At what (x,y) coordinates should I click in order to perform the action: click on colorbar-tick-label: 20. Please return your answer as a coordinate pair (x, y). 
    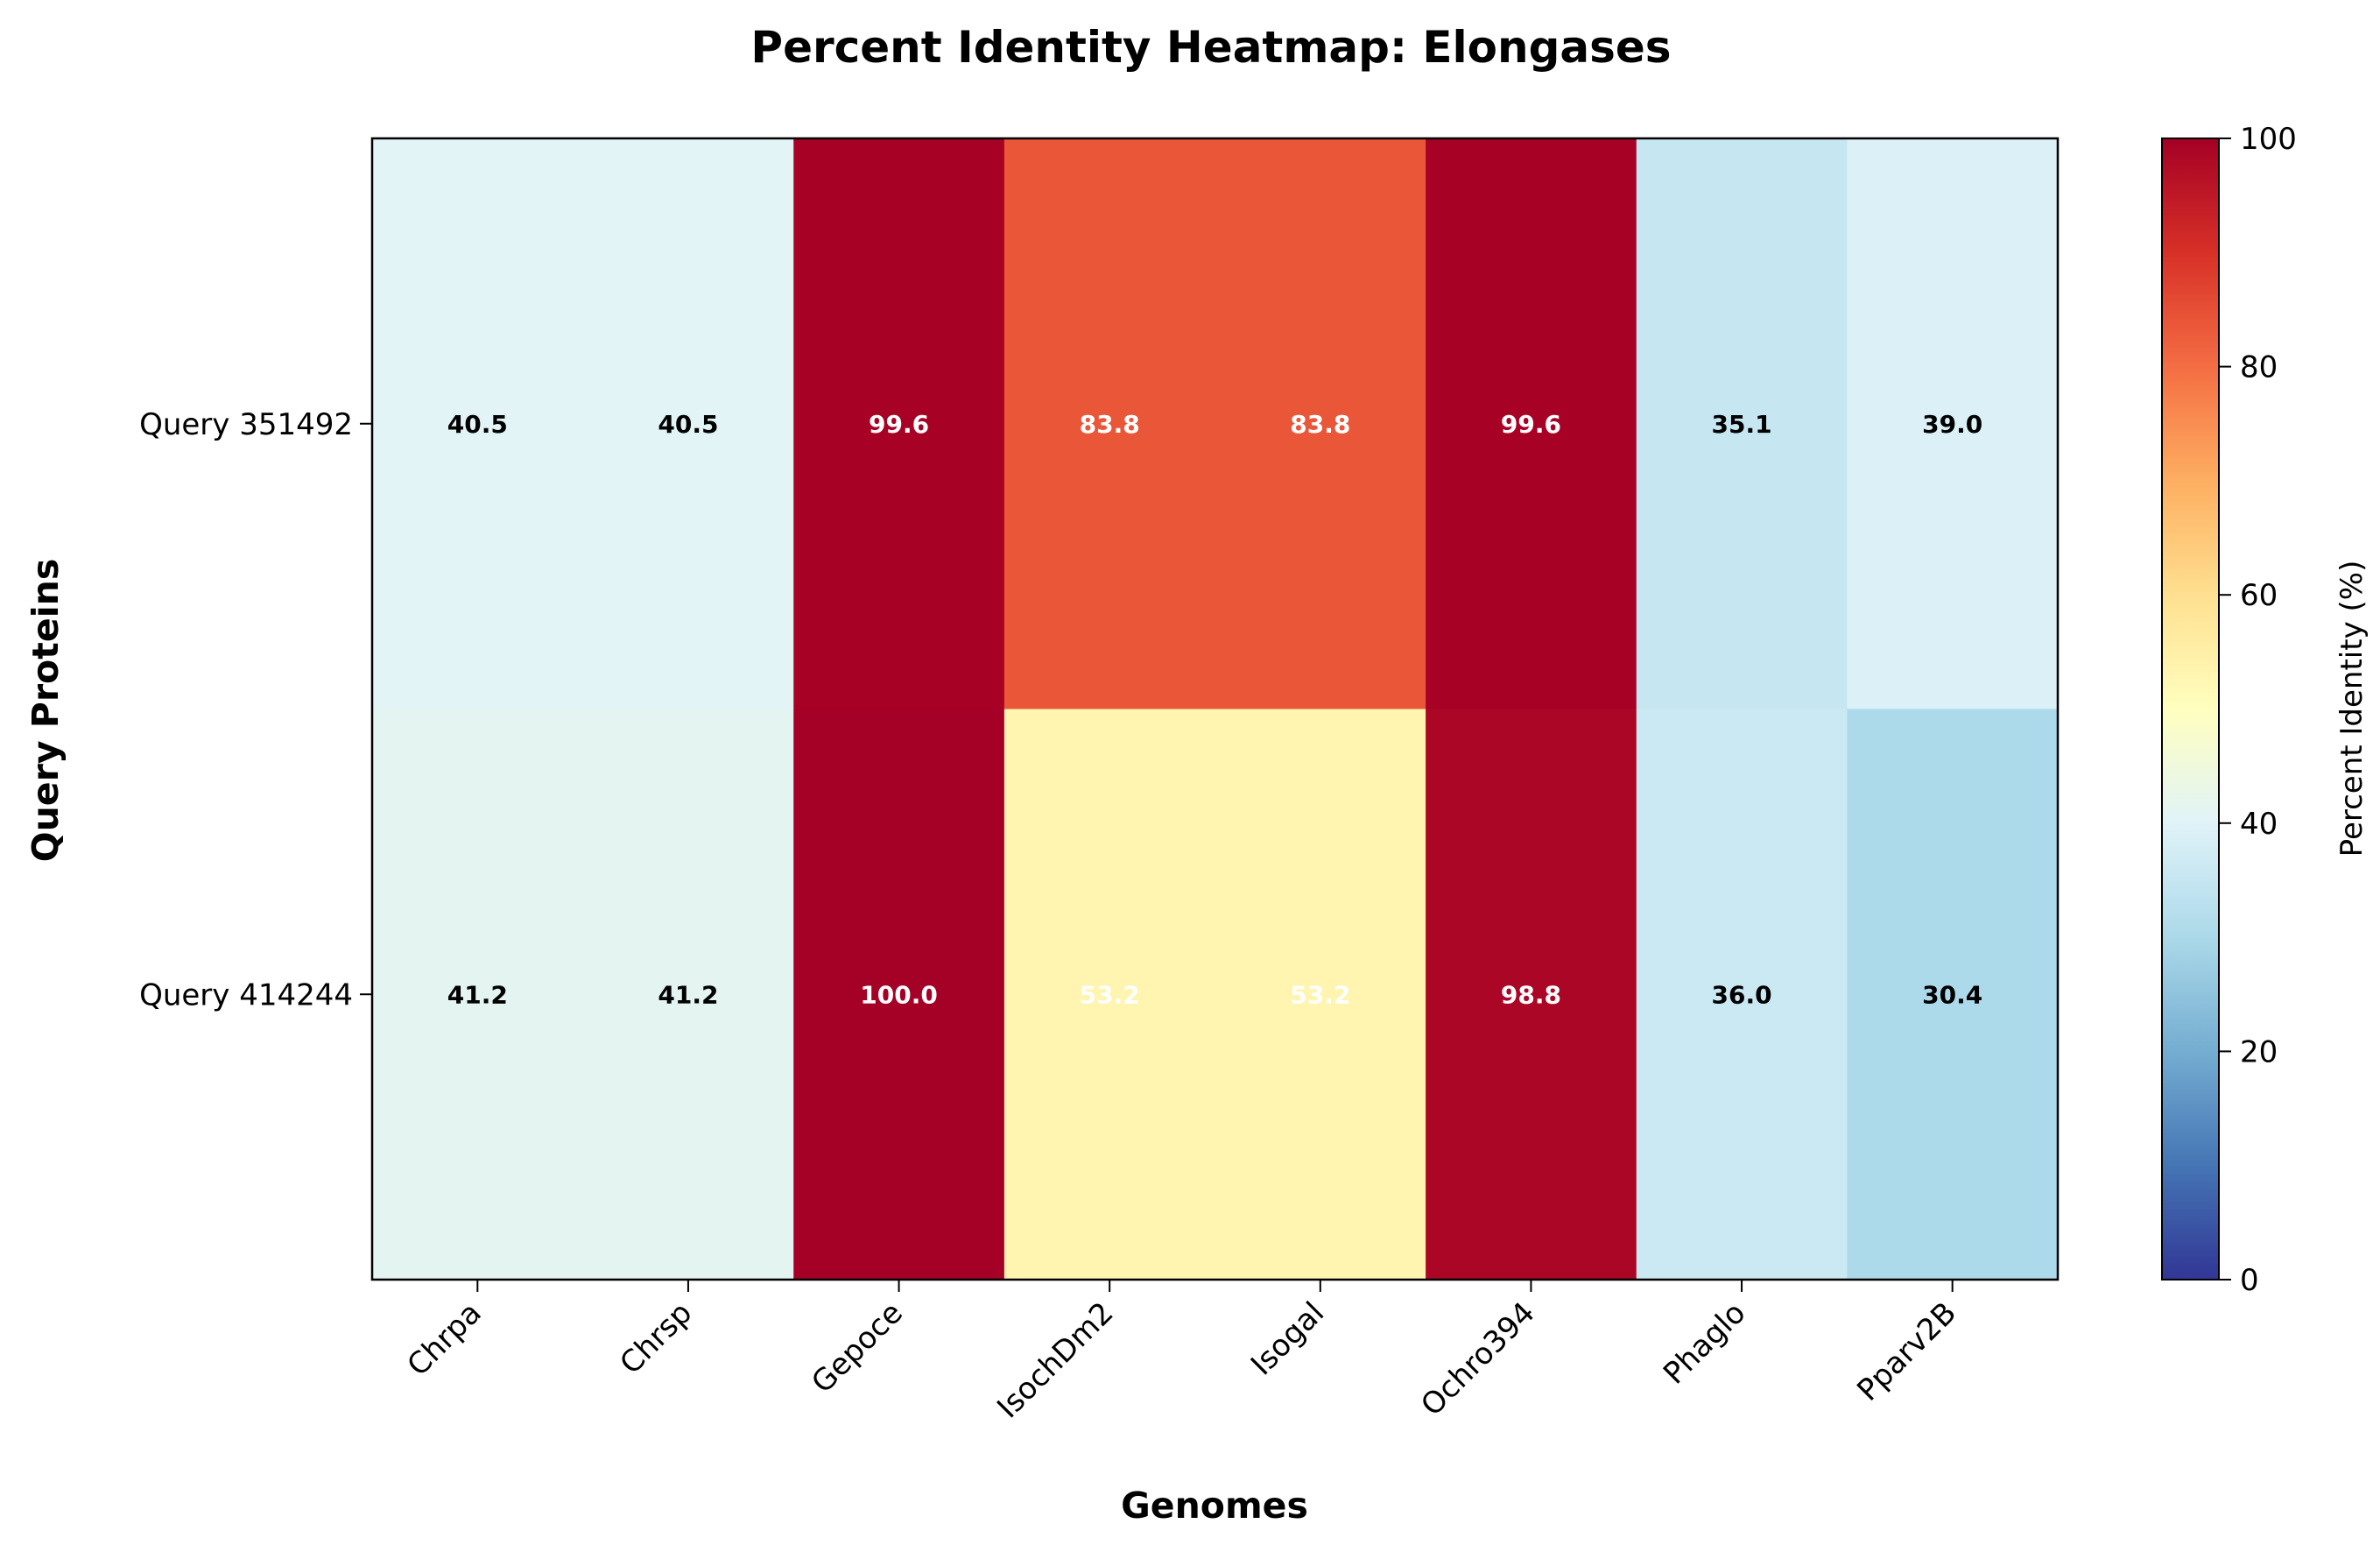
    Looking at the image, I should click on (2259, 1051).